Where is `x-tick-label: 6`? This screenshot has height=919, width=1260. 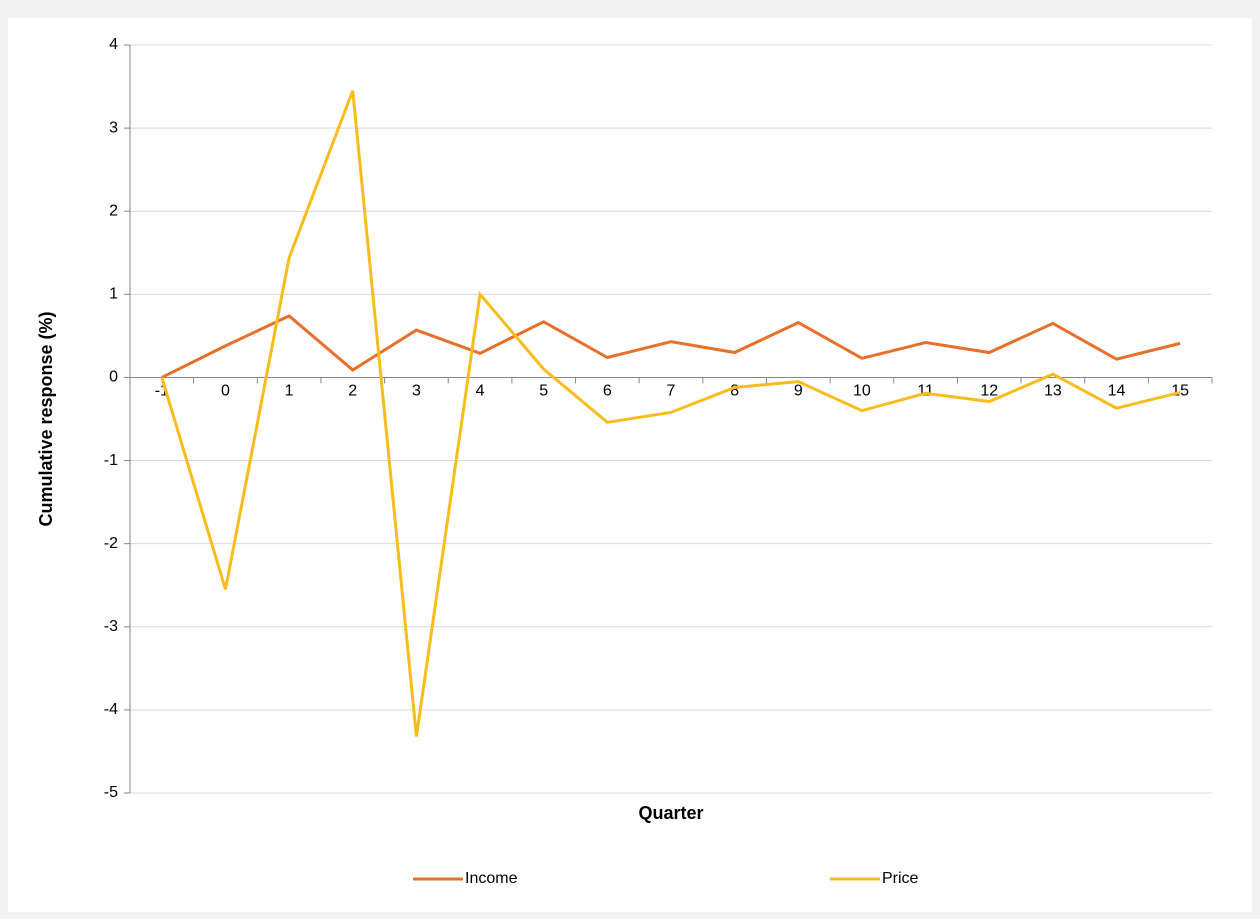 x-tick-label: 6 is located at coordinates (607, 391).